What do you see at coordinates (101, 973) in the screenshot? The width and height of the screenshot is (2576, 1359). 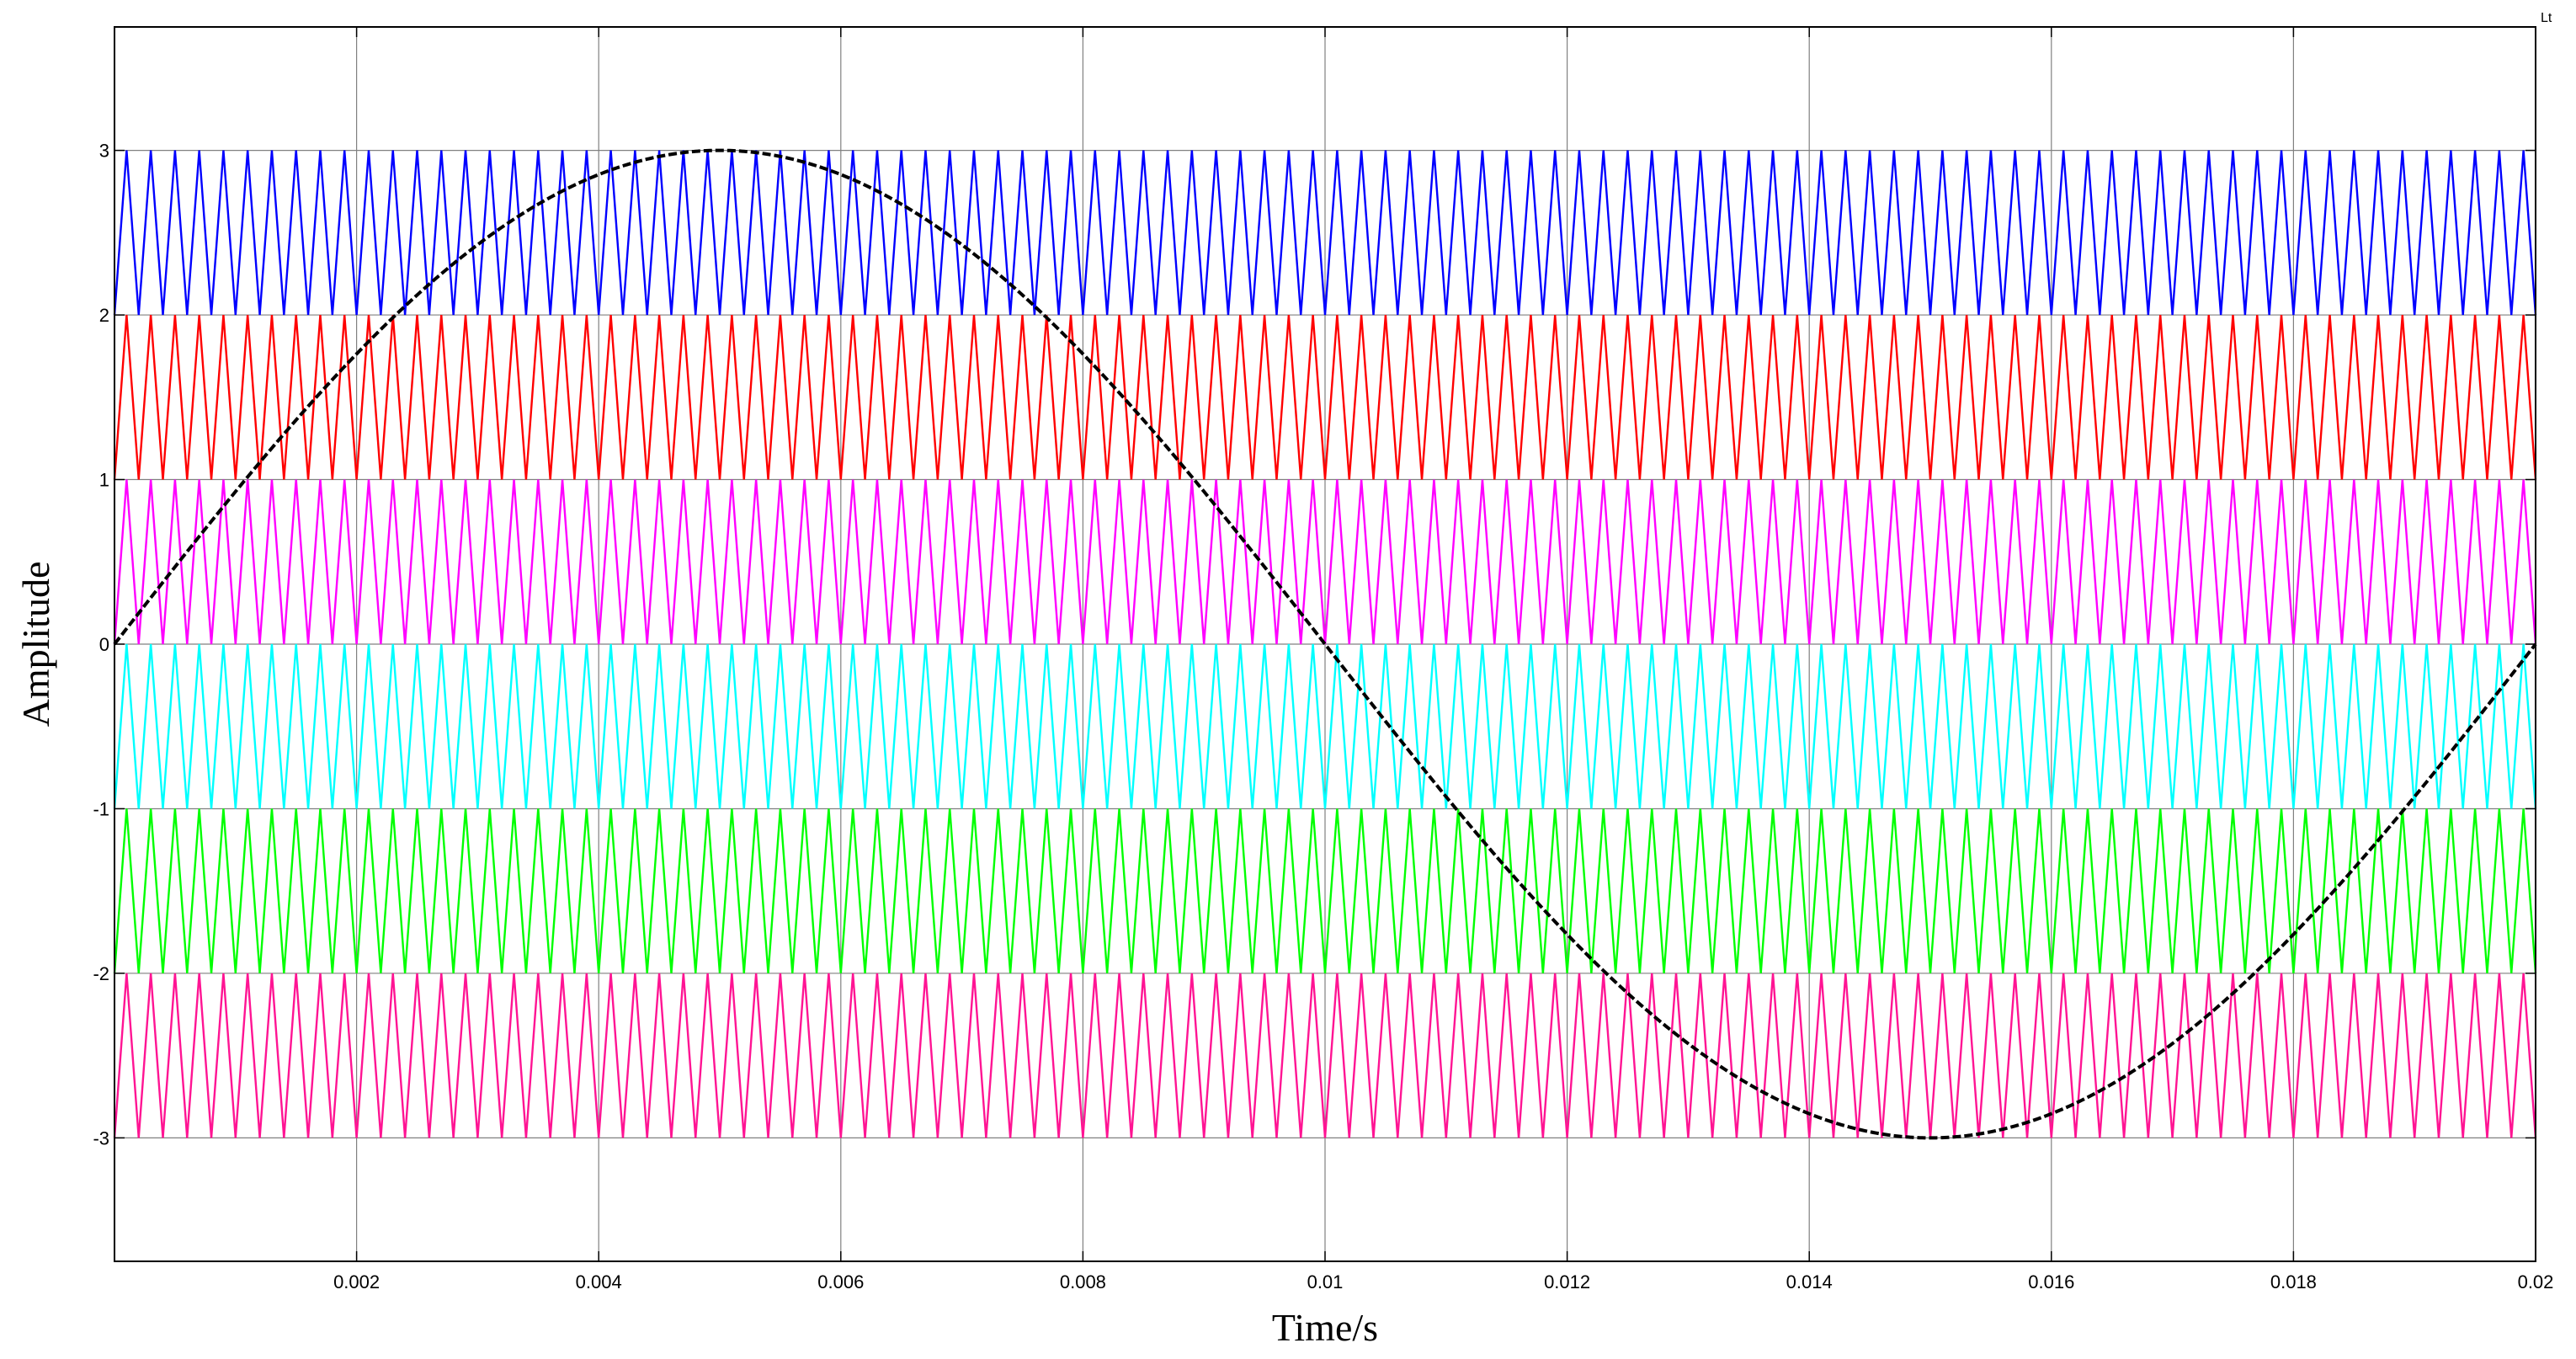 I see `y-tick-label: -2` at bounding box center [101, 973].